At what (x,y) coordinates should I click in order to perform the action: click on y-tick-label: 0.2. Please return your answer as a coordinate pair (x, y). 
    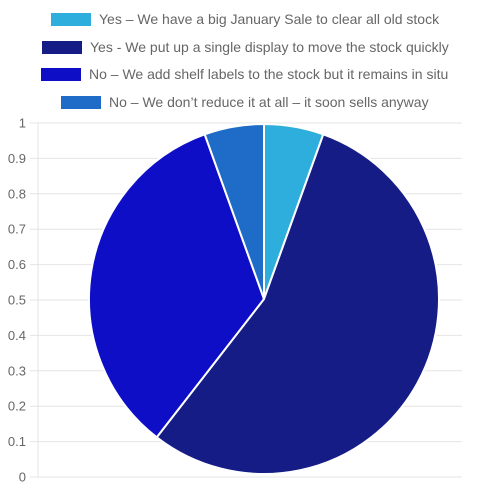
    Looking at the image, I should click on (17, 406).